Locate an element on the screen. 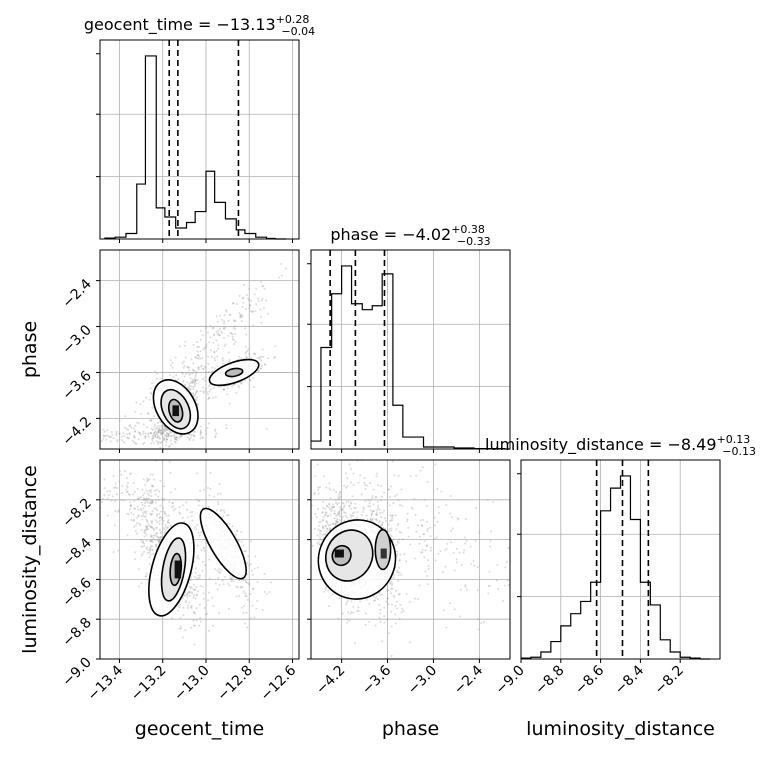 The height and width of the screenshot is (760, 760). panel-frame is located at coordinates (410, 349).